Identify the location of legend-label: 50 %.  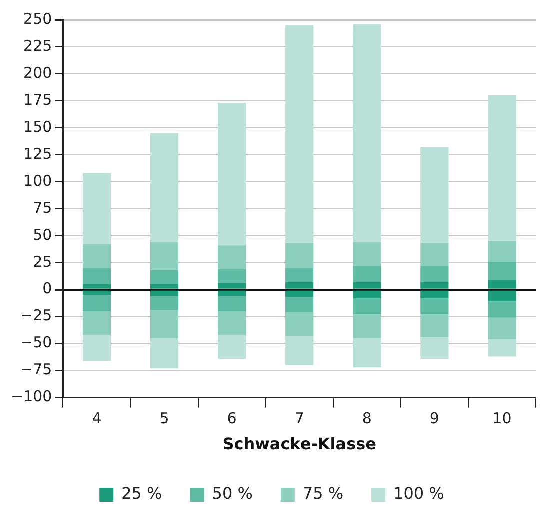
(232, 494).